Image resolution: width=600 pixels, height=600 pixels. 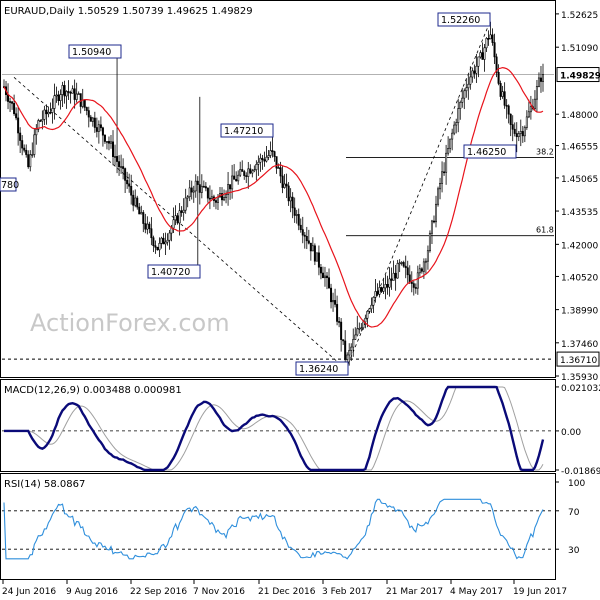 I want to click on price-callout-label: 1.36240, so click(x=318, y=369).